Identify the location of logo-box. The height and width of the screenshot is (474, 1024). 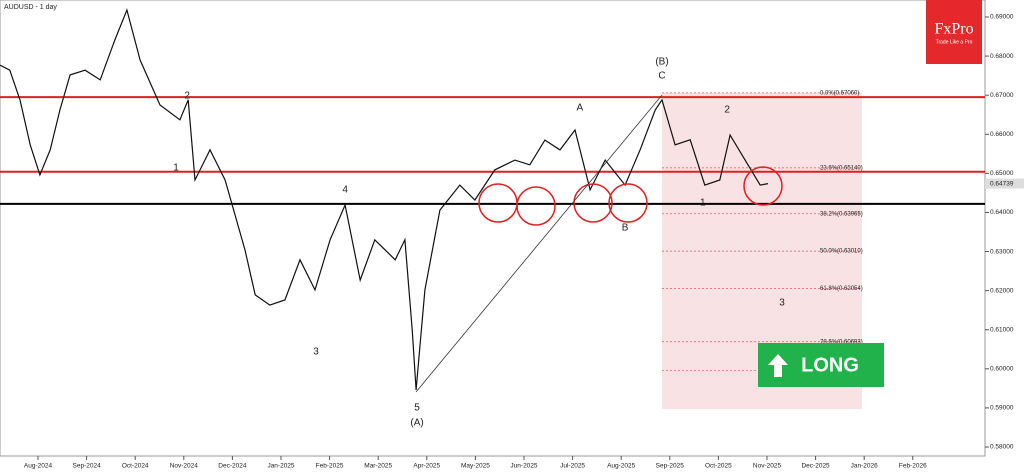
(954, 32).